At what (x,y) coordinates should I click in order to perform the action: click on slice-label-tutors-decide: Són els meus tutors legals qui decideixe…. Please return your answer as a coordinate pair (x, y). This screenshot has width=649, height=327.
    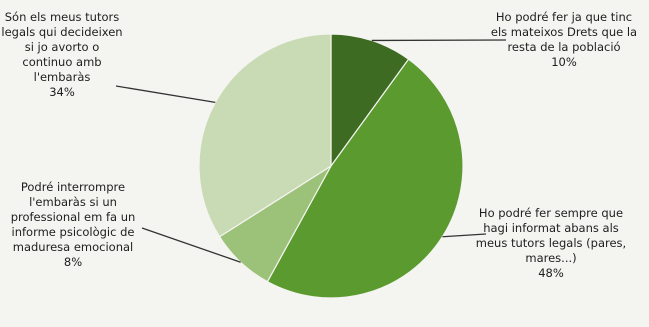
    Looking at the image, I should click on (62, 54).